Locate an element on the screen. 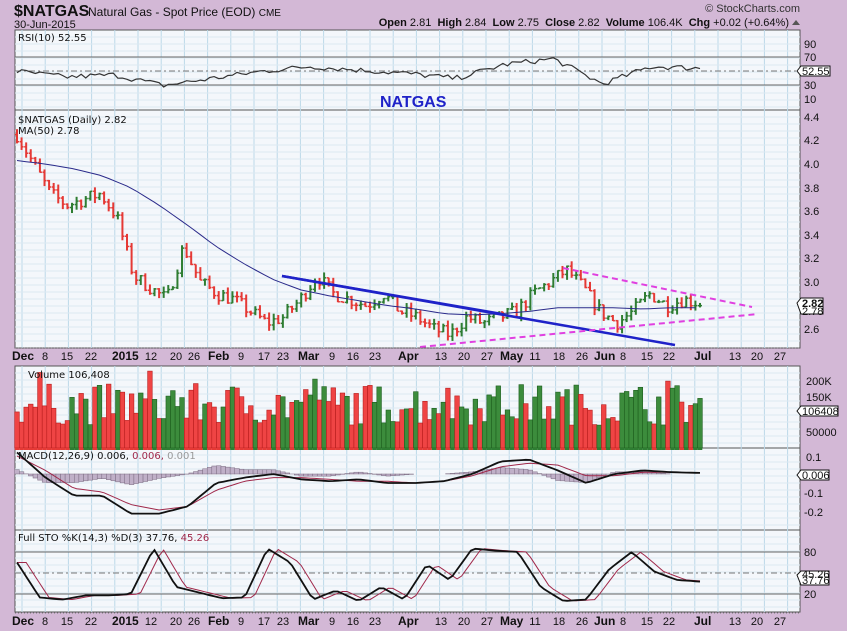  svg-text: 37.76 is located at coordinates (816, 581).